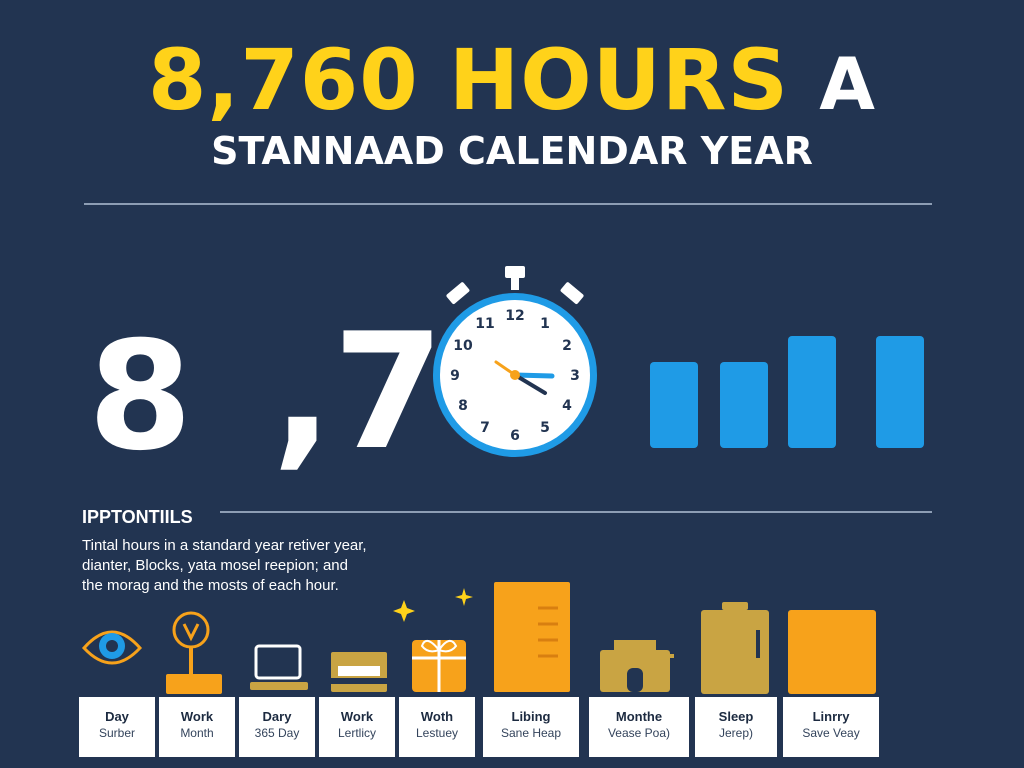 The height and width of the screenshot is (768, 1024). I want to click on card-title: Sleep, so click(736, 716).